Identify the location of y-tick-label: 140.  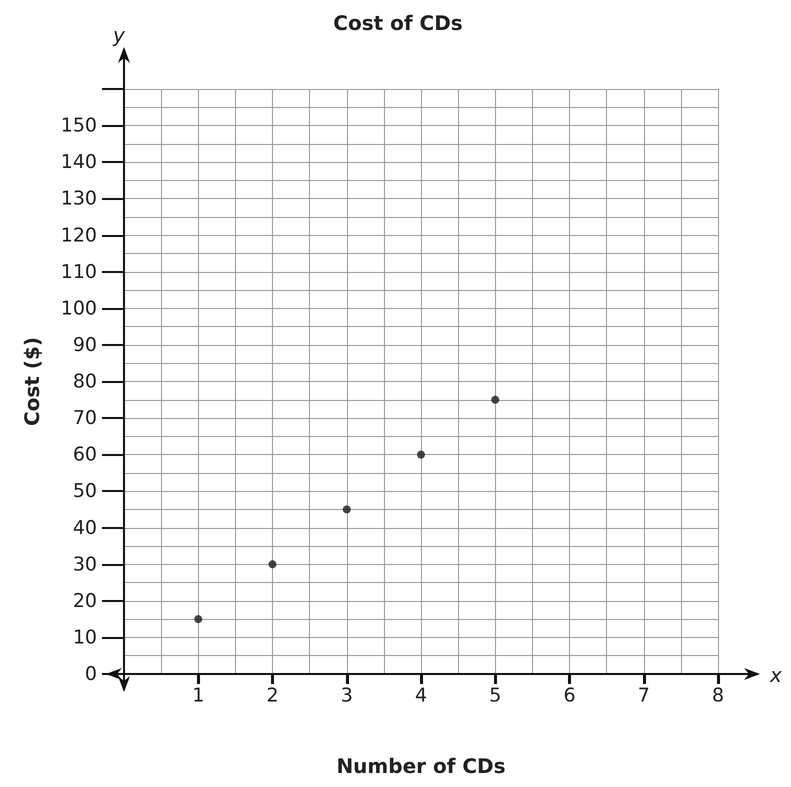
(78, 162).